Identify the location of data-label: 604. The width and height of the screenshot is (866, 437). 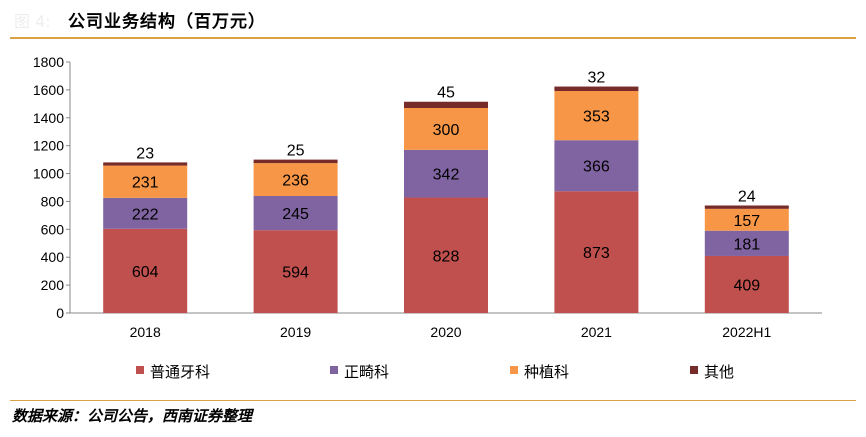
(145, 272).